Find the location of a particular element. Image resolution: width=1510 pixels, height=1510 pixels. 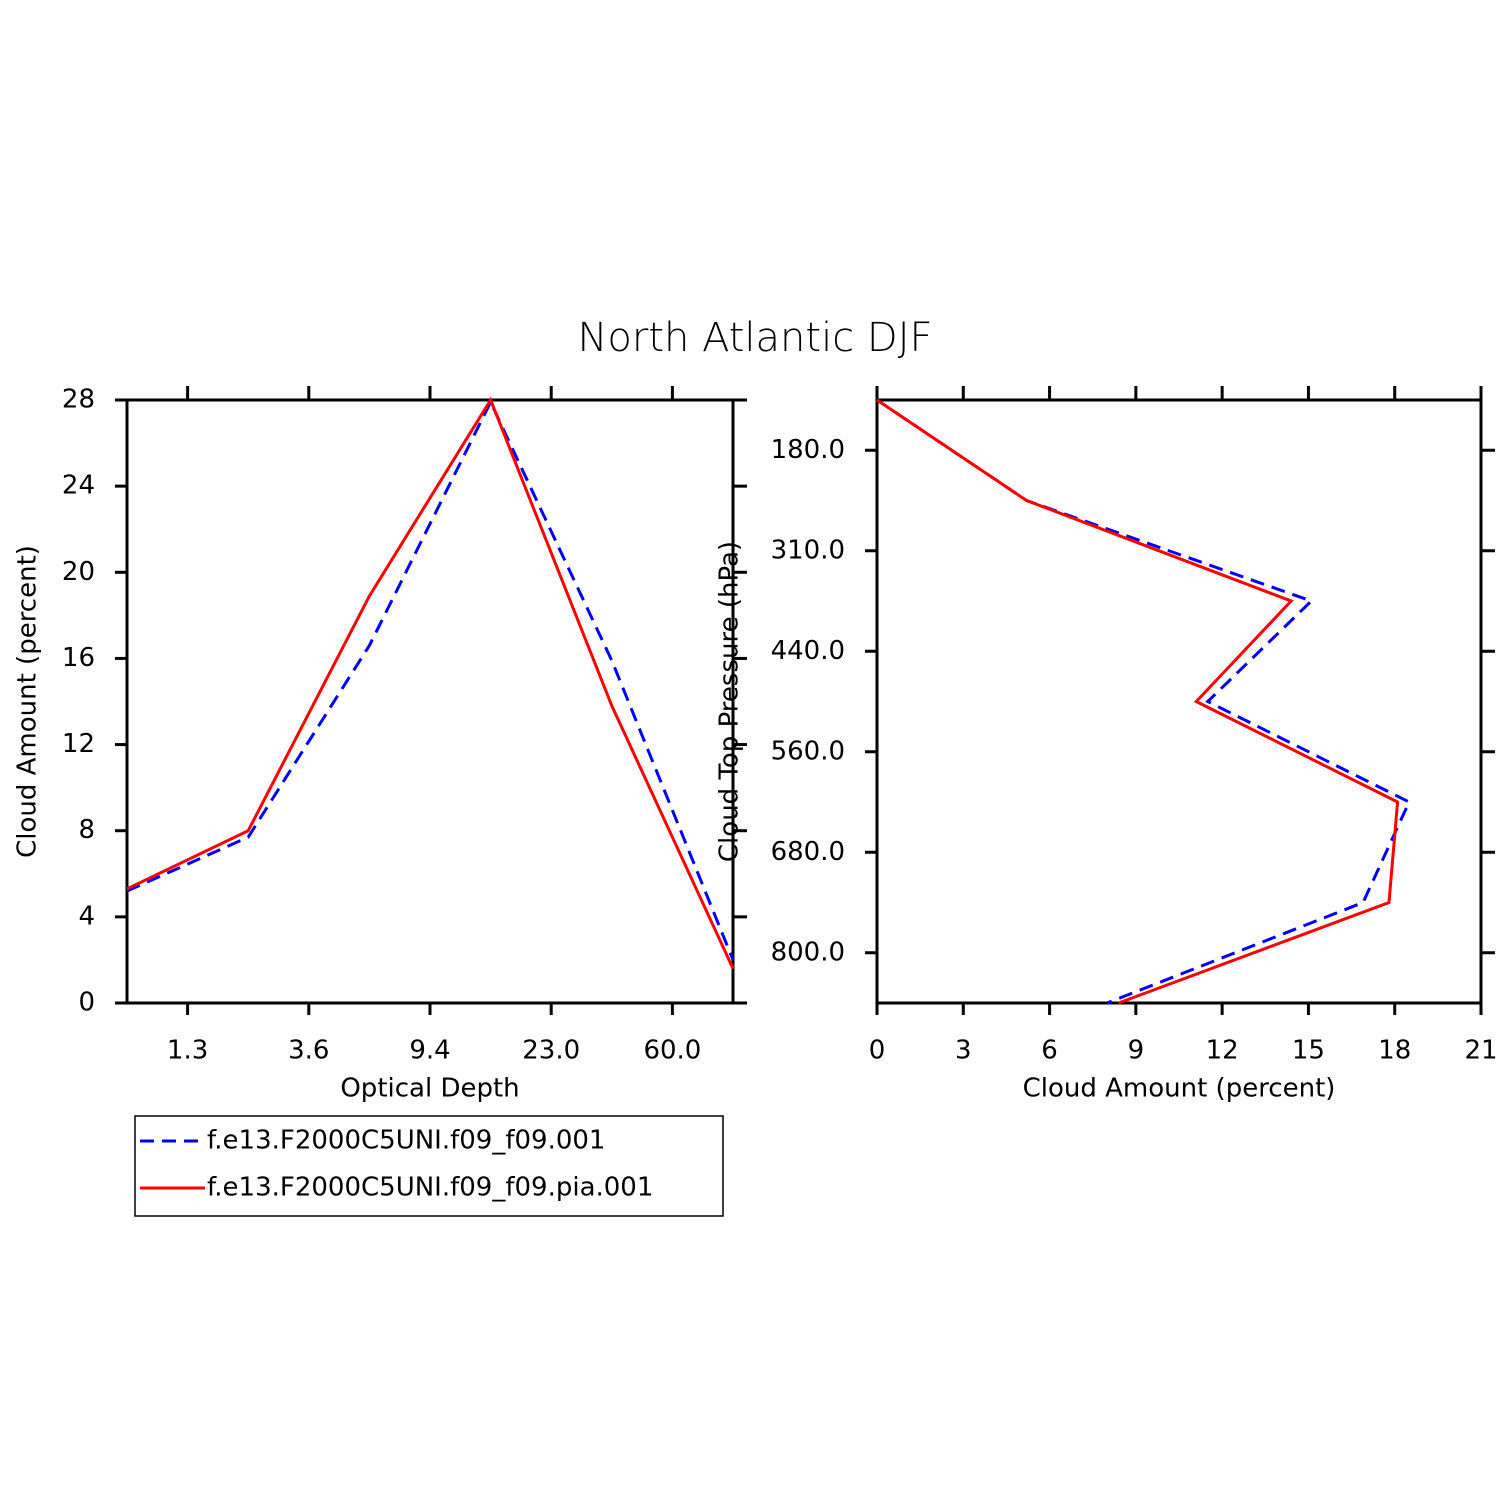

x-tick-label: 12 is located at coordinates (1222, 1051).